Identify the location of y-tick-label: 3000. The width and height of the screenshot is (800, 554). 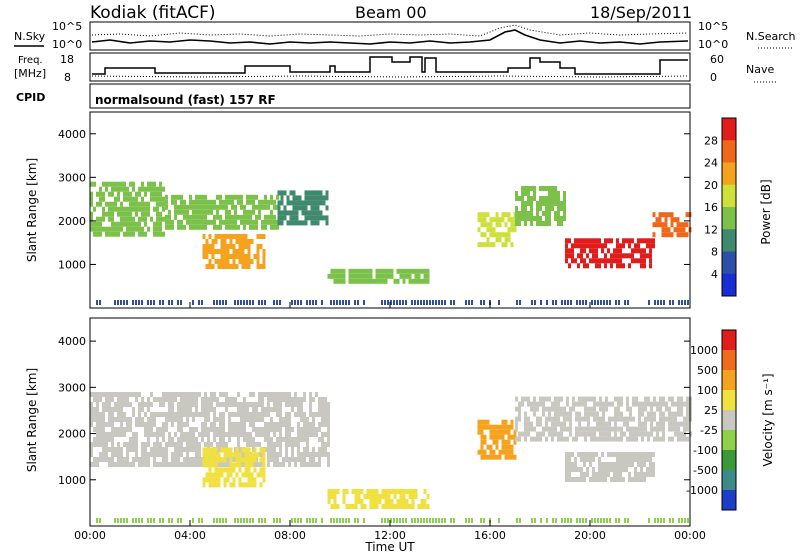
(72, 387).